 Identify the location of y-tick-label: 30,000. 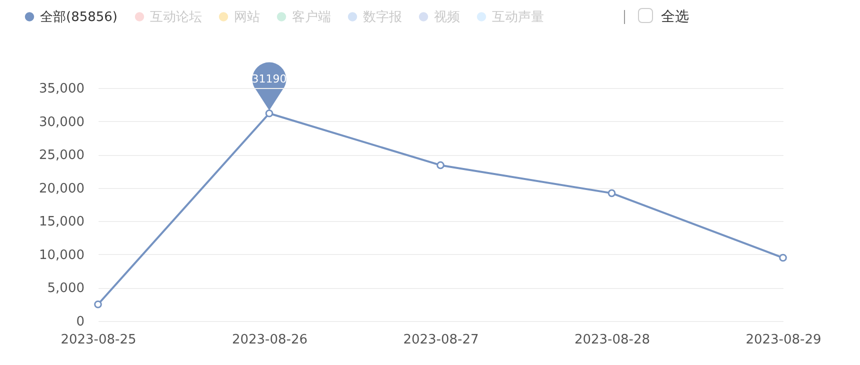
(61, 122).